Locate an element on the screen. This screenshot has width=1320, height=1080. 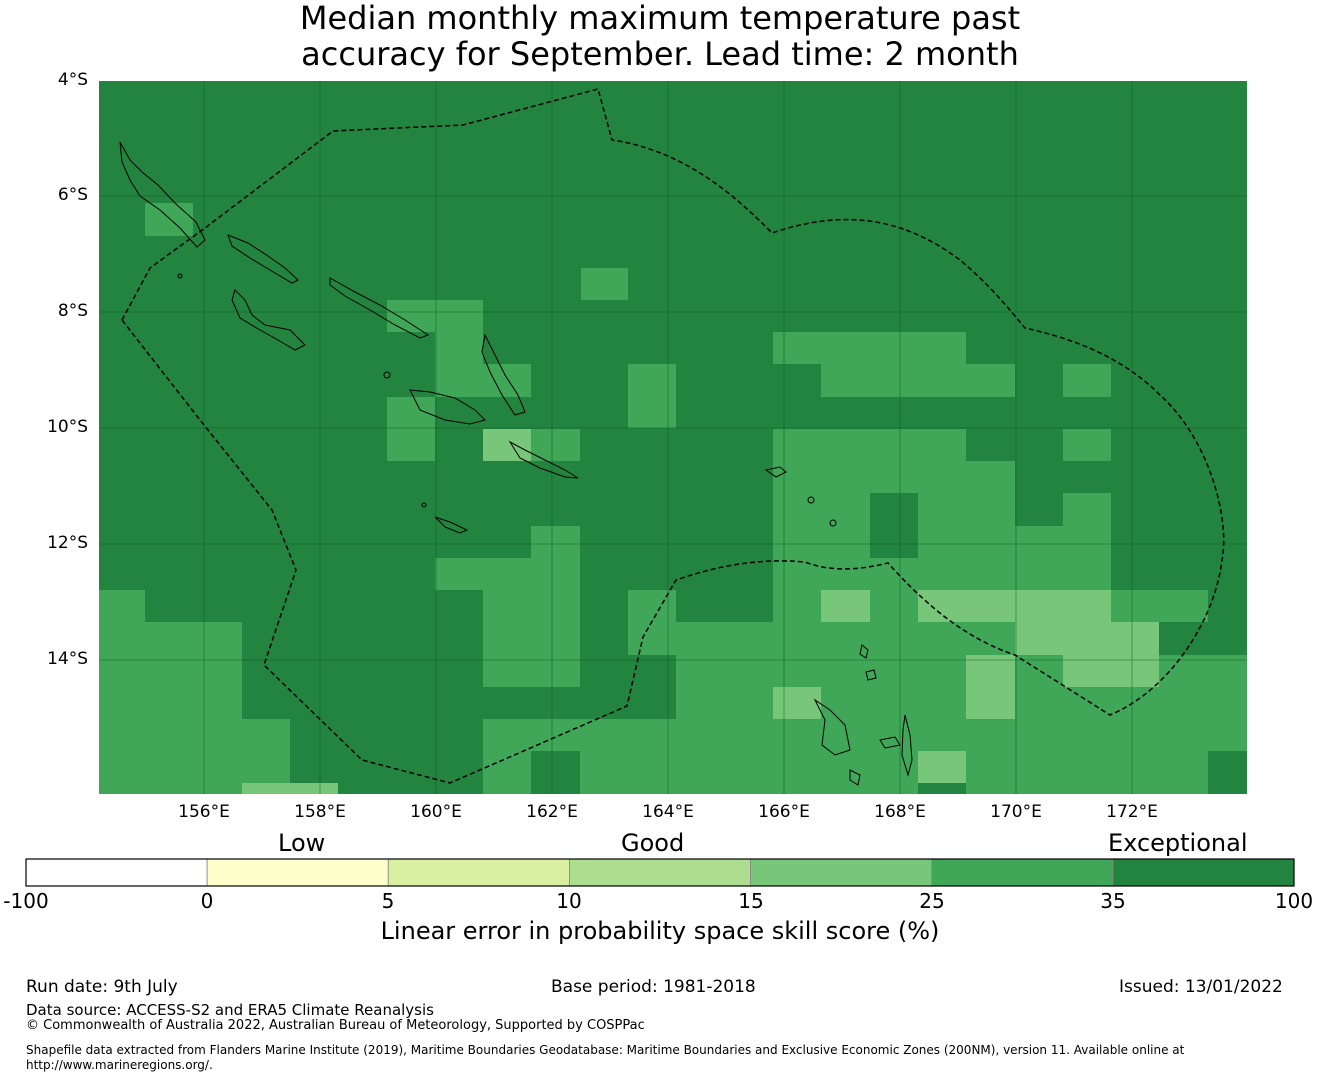
lon-label-162e: 162°E is located at coordinates (552, 812).